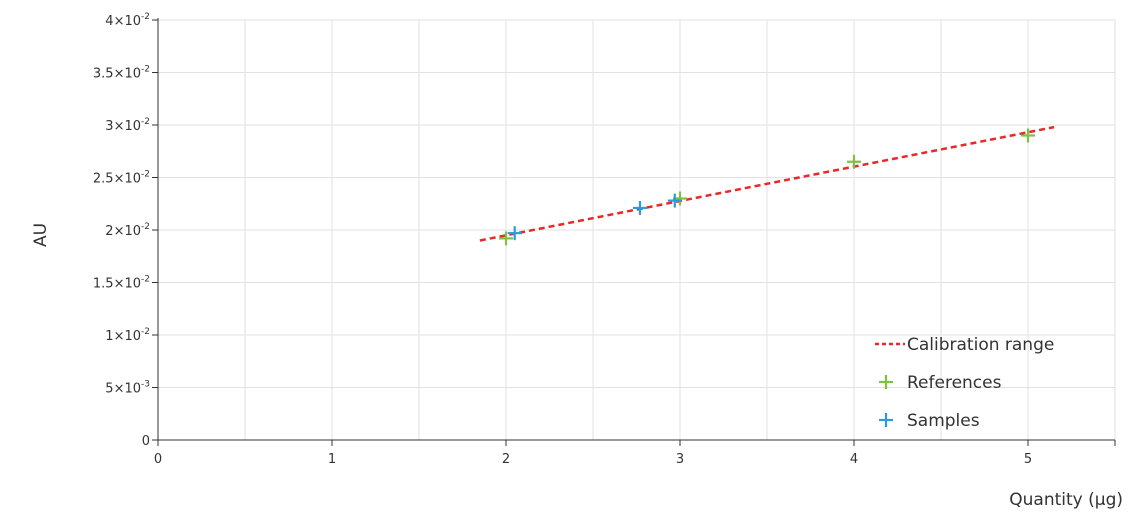 Image resolution: width=1133 pixels, height=519 pixels. Describe the element at coordinates (121, 283) in the screenshot. I see `y-tick-label: 1.5×10⁻²` at that location.